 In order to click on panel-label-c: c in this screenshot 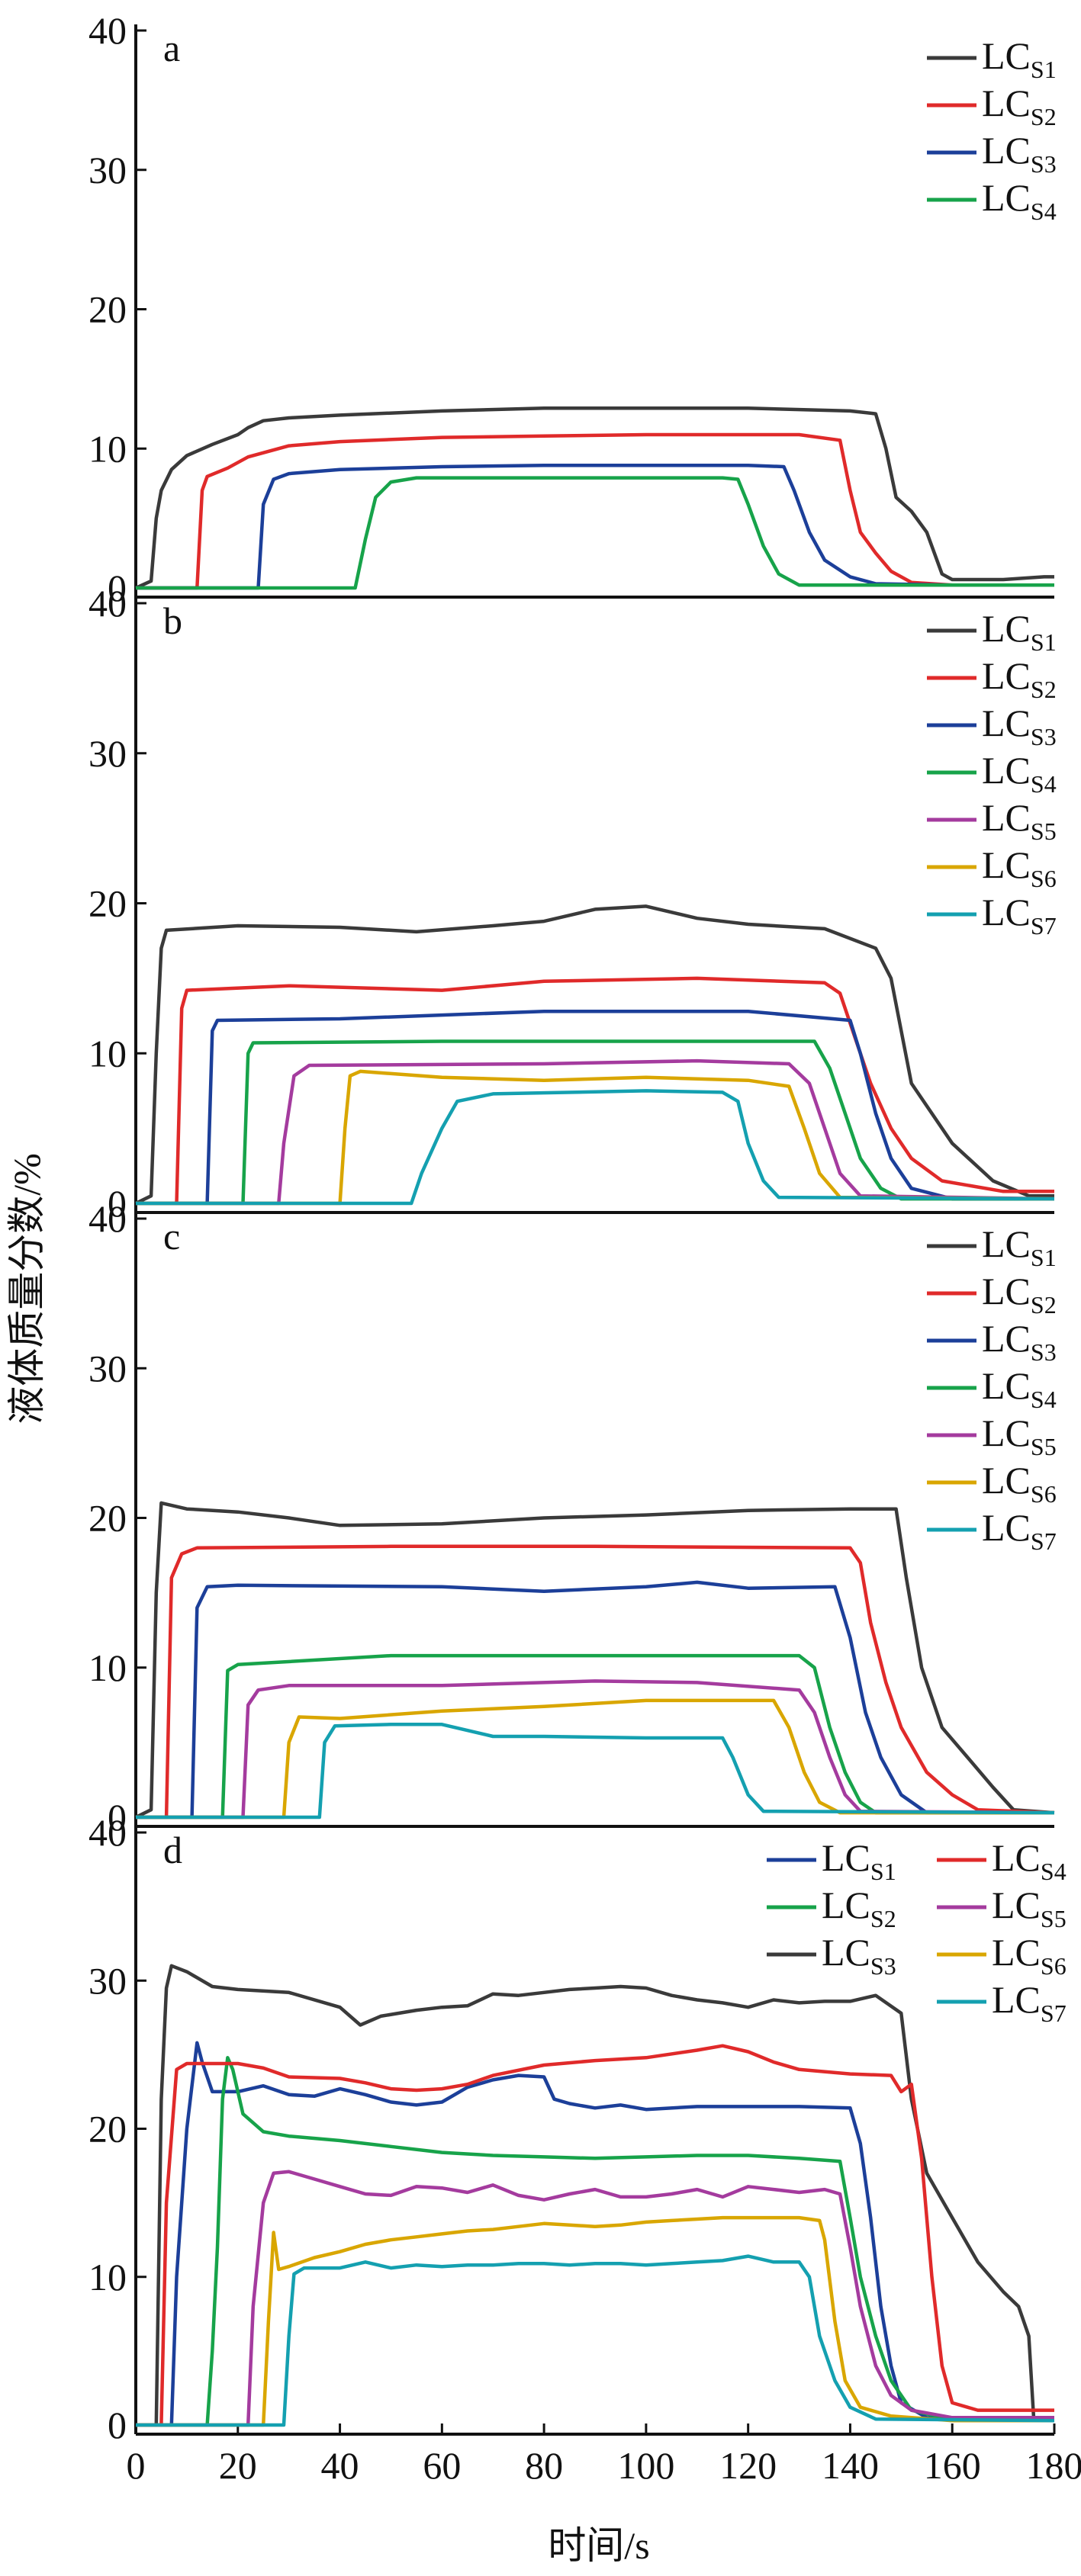, I will do `click(171, 1236)`.